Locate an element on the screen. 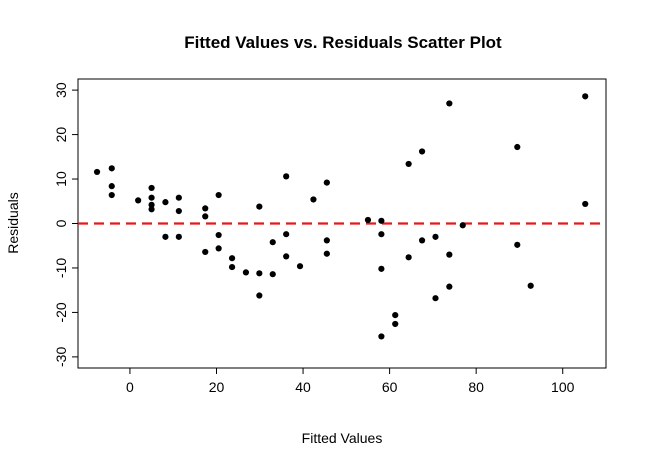  x-tick-label: 60 is located at coordinates (390, 387).